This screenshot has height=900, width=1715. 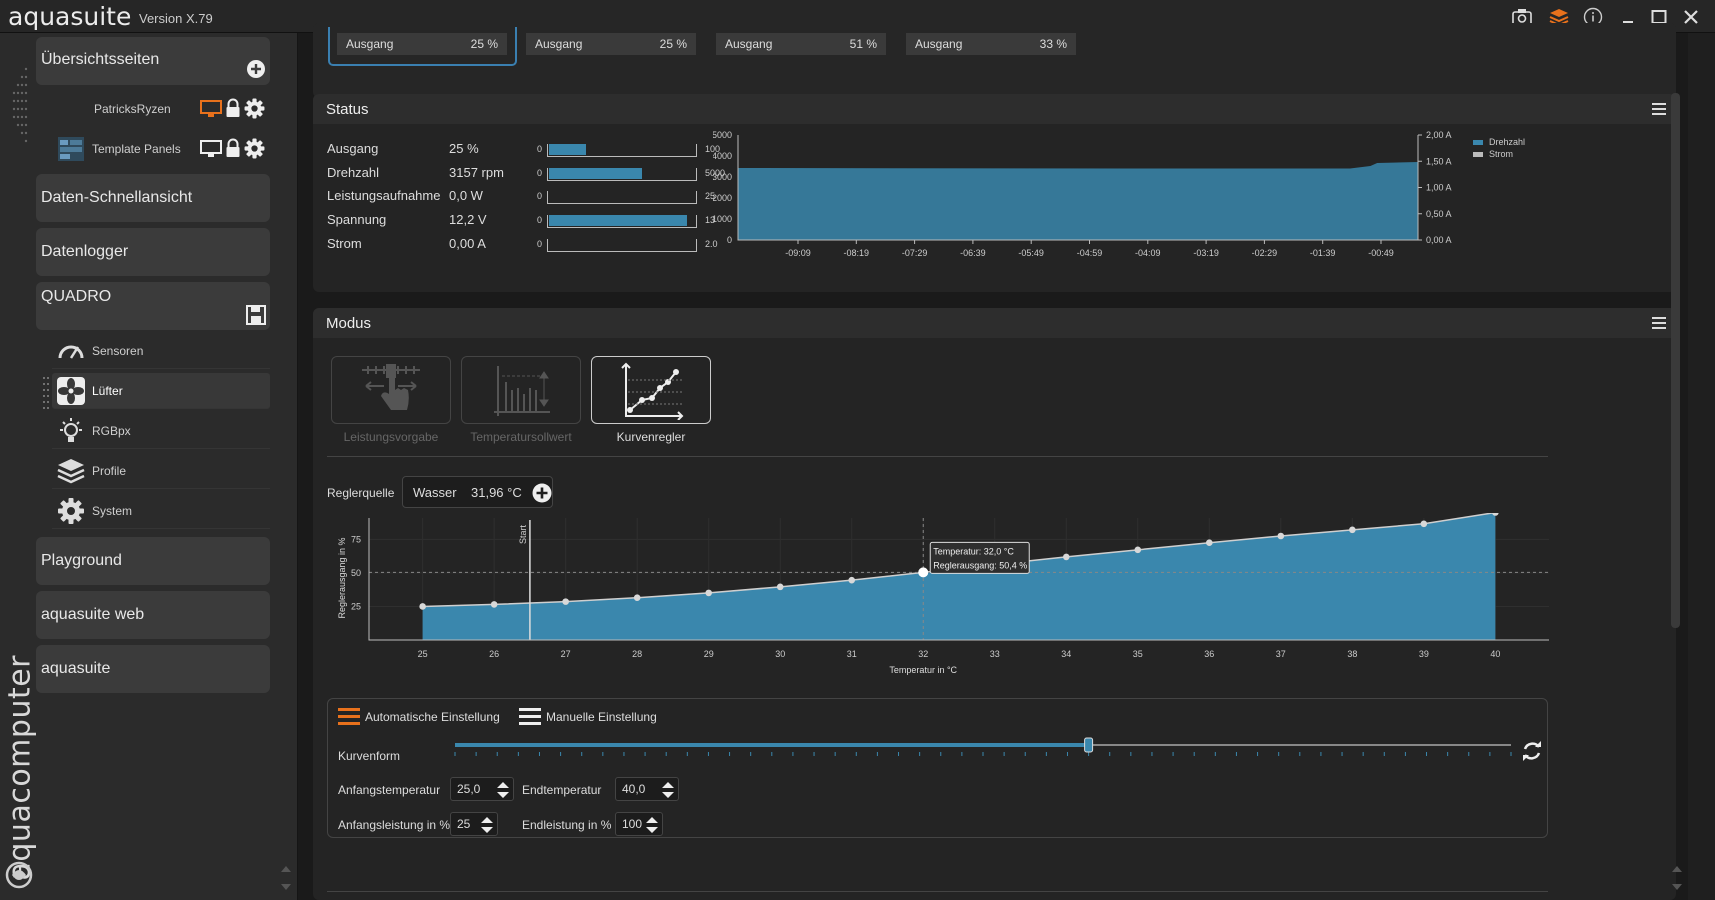 What do you see at coordinates (161, 351) in the screenshot?
I see `sidebar-item-sensors: Sensoren` at bounding box center [161, 351].